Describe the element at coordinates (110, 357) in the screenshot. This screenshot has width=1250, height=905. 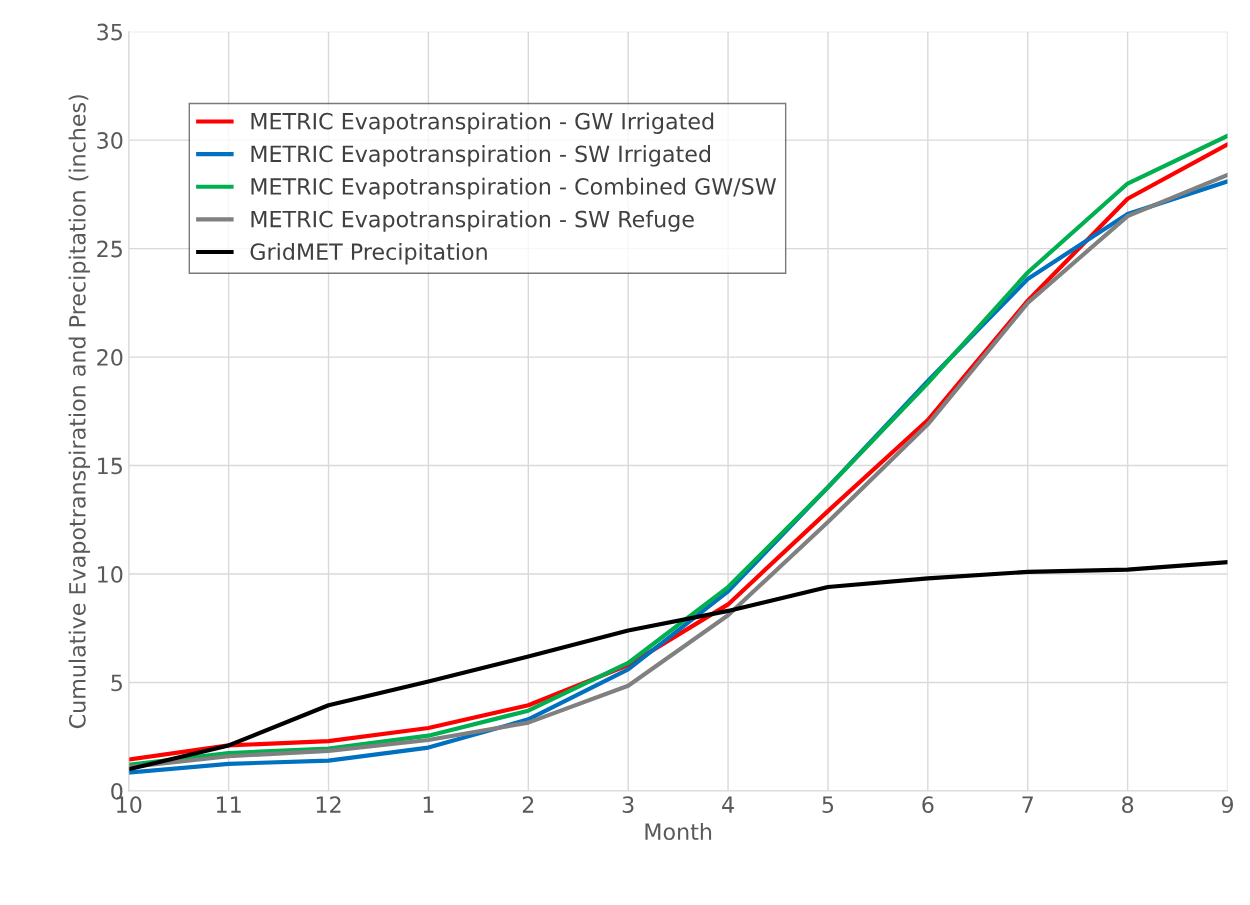
I see `y-tick-label: 20` at that location.